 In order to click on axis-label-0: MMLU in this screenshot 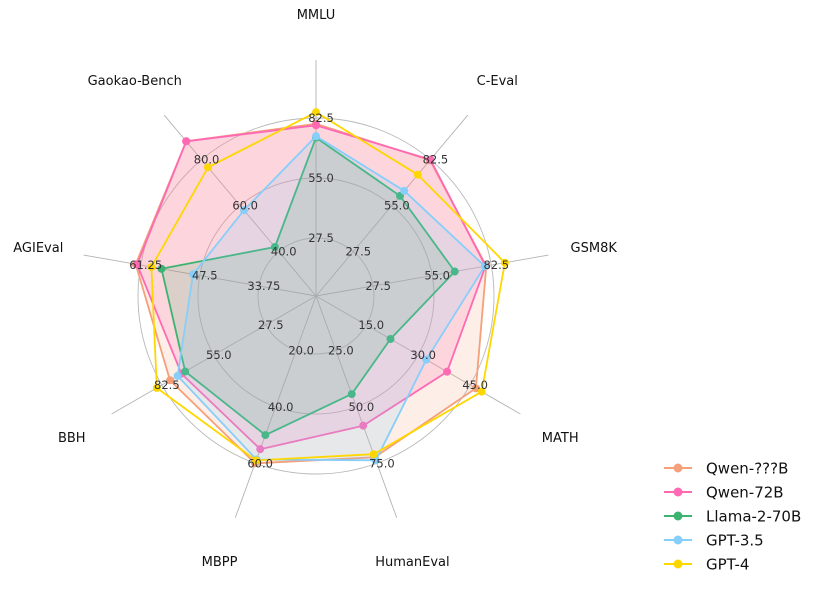, I will do `click(316, 15)`.